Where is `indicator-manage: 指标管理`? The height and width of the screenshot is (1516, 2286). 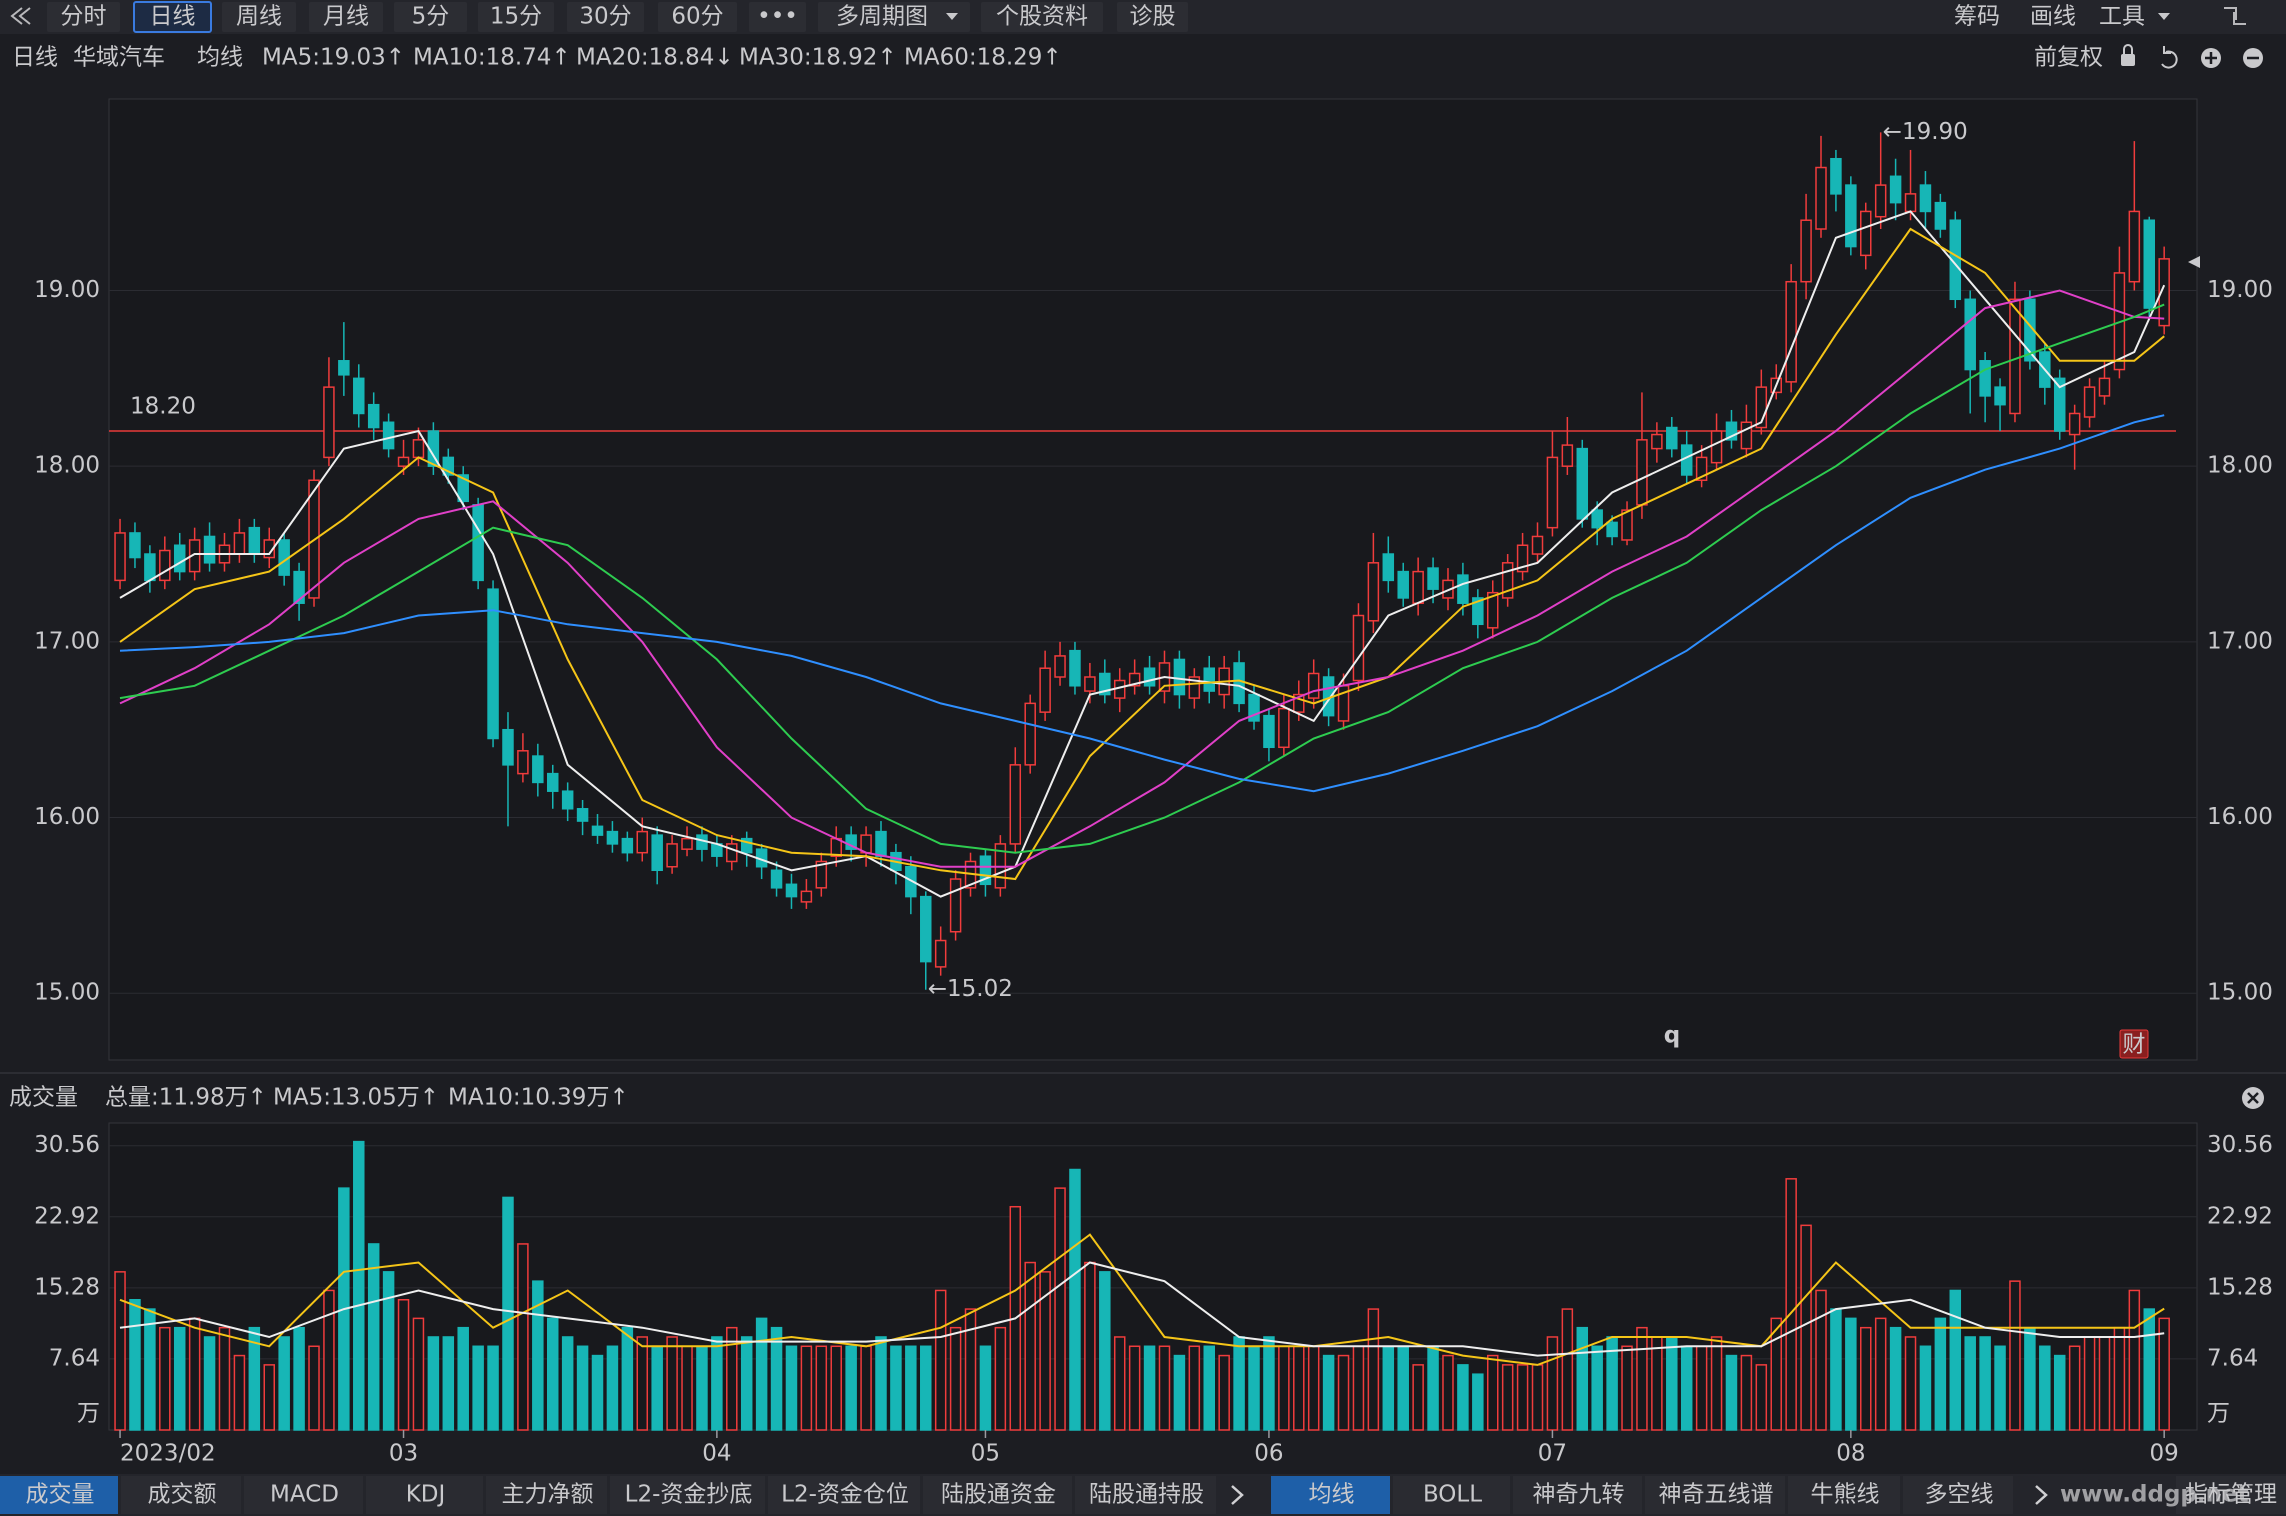
indicator-manage: 指标管理 is located at coordinates (2231, 1495).